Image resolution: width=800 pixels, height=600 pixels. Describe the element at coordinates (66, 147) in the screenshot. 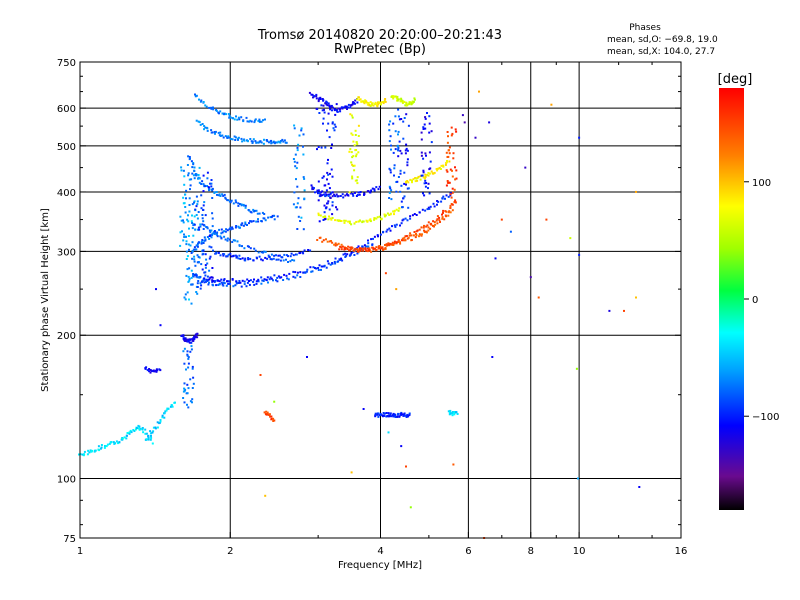

I see `y-tick-label: 500` at that location.